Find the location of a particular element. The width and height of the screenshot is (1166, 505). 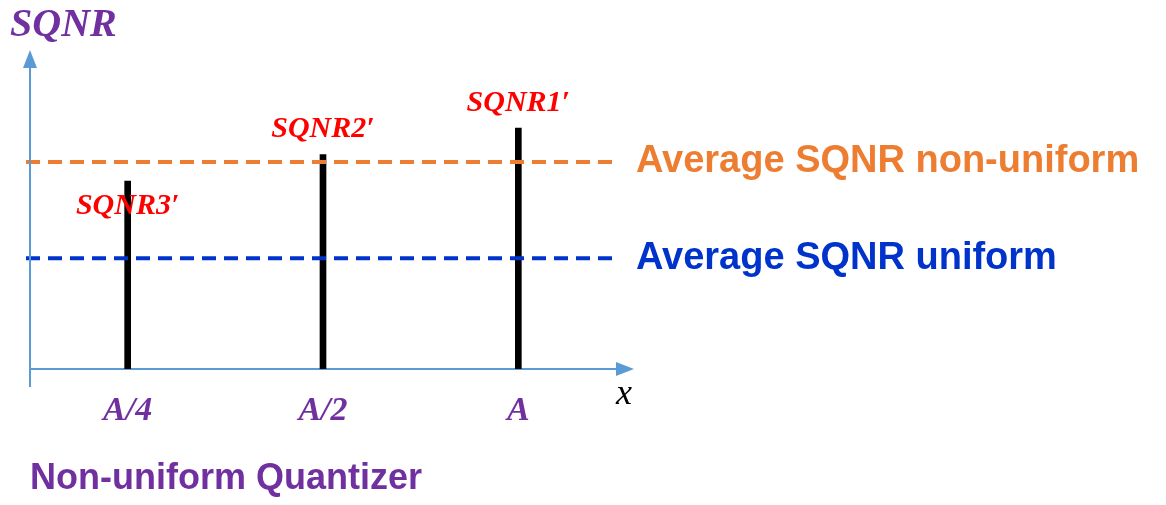

x-tick-label: A/2 is located at coordinates (322, 409).